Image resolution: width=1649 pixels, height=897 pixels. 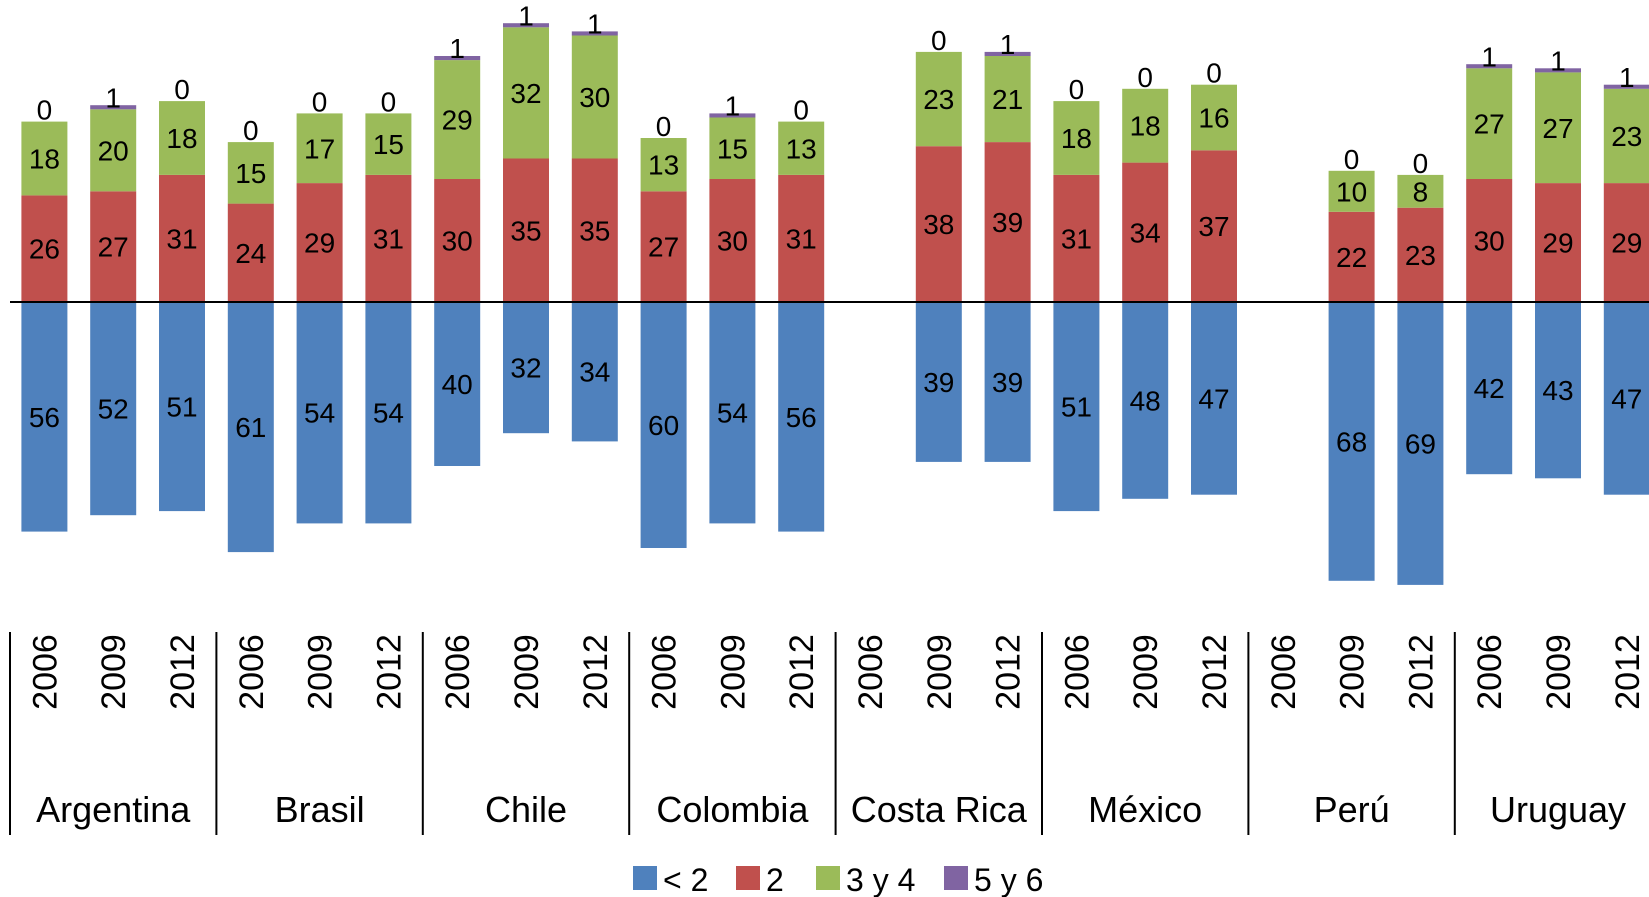 I want to click on bar-brasil-2009-3y4, so click(x=319, y=148).